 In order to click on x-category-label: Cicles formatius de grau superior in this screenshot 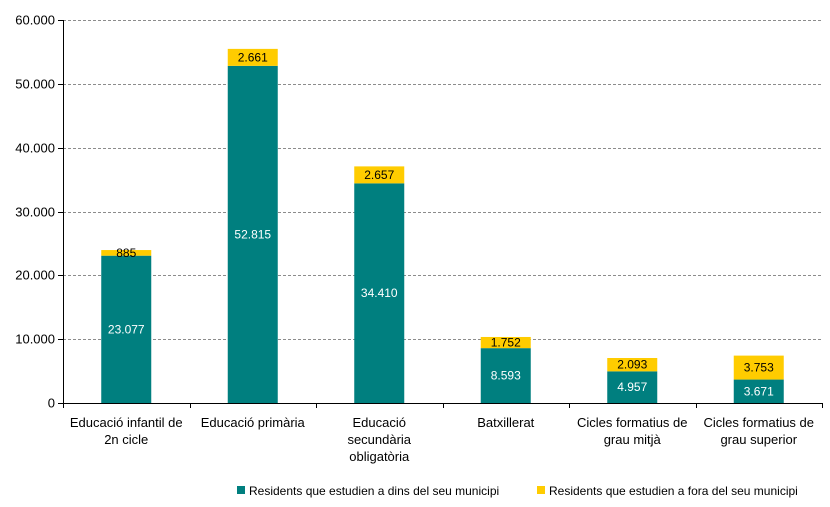, I will do `click(758, 431)`.